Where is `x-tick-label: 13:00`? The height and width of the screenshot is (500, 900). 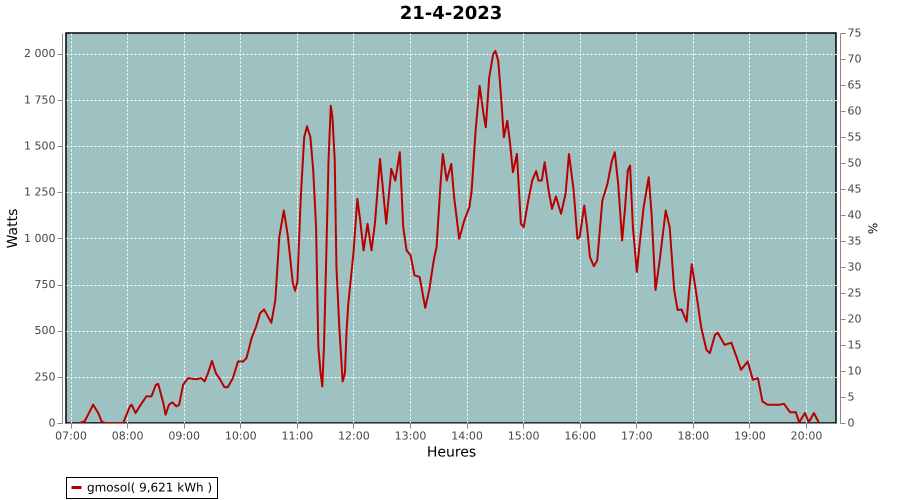
x-tick-label: 13:00 is located at coordinates (410, 436).